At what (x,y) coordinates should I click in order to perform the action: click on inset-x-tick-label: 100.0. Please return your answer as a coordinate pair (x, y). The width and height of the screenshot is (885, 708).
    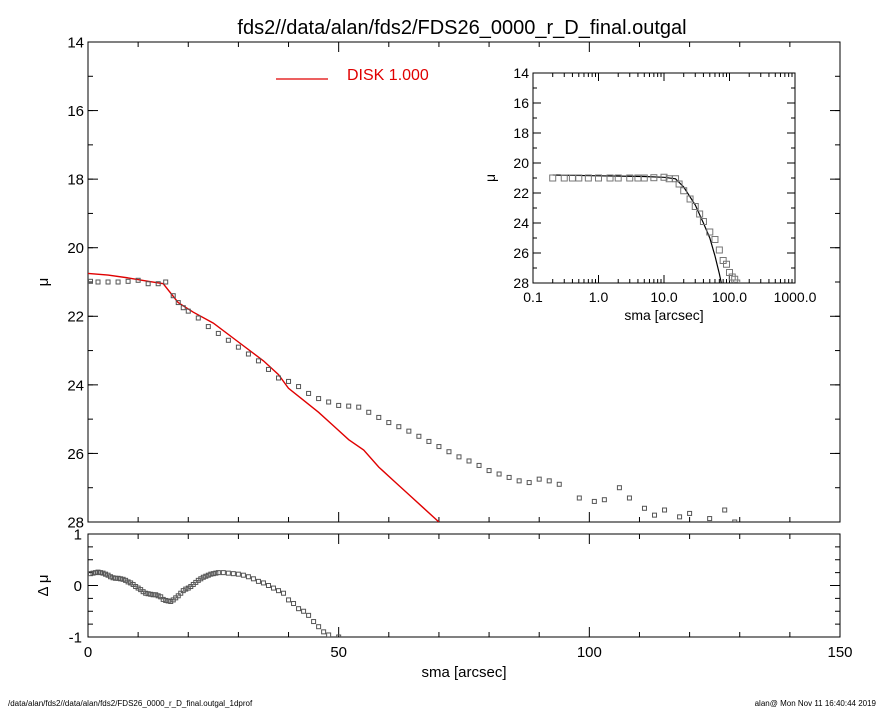
    Looking at the image, I should click on (729, 297).